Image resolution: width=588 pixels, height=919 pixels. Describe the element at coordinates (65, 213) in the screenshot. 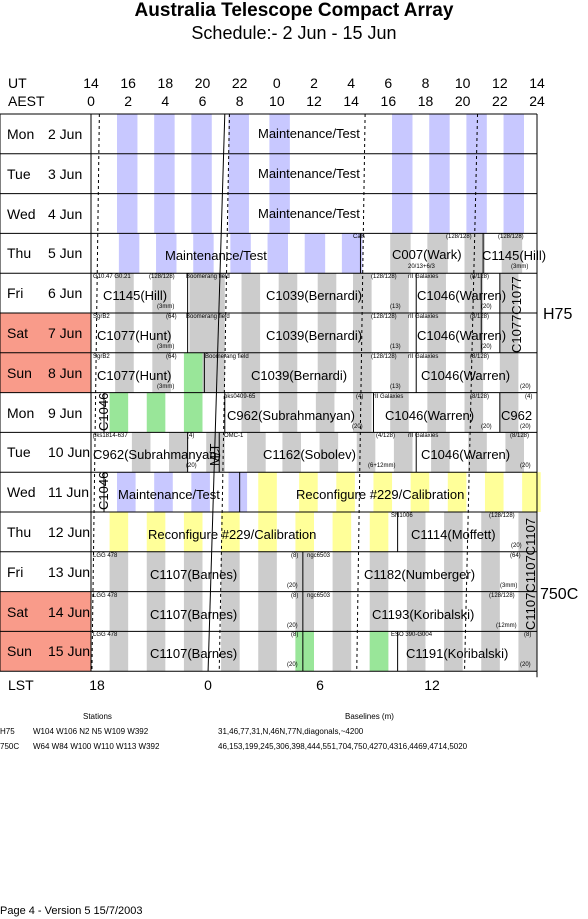

I see `day-date: 4 Jun` at that location.